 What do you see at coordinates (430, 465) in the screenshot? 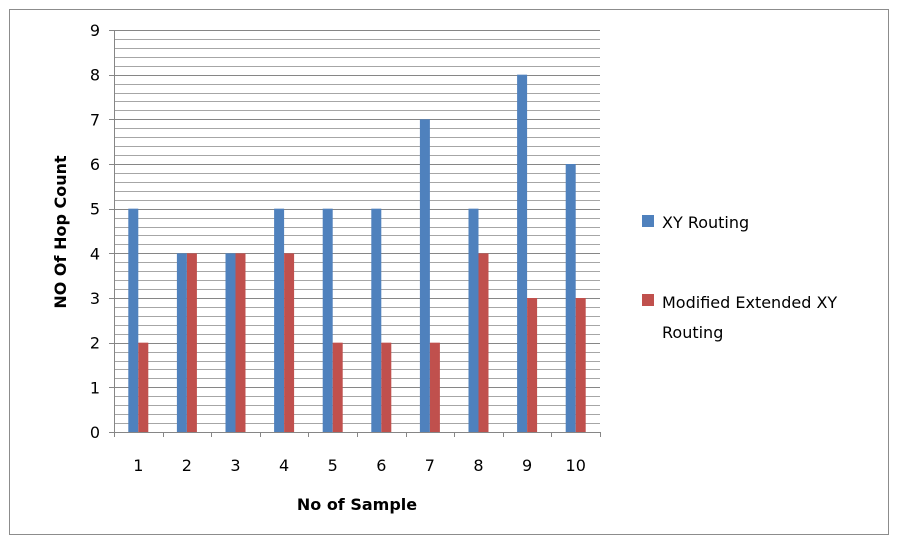
I see `x-tick-label: 7` at bounding box center [430, 465].